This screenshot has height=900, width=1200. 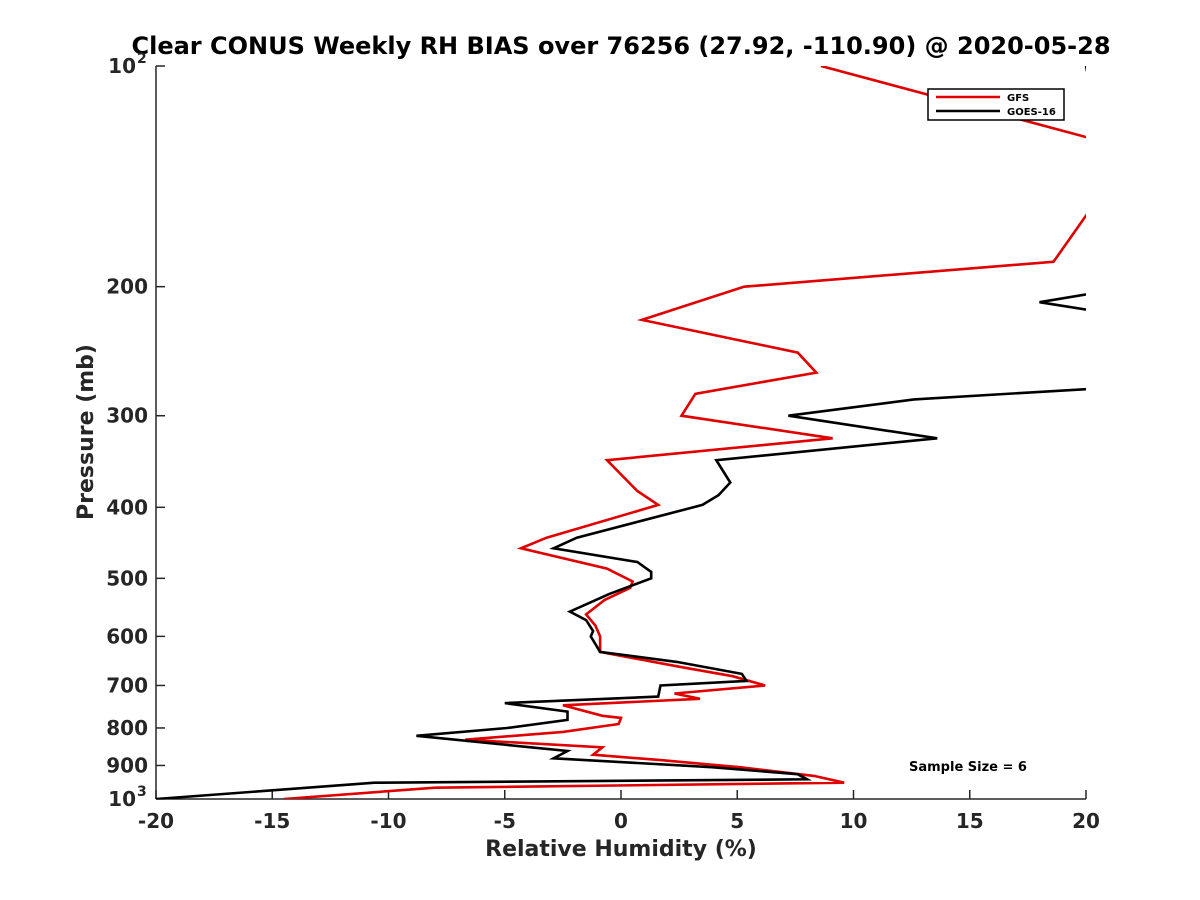 What do you see at coordinates (1018, 98) in the screenshot?
I see `legend-label-gfs: GFS` at bounding box center [1018, 98].